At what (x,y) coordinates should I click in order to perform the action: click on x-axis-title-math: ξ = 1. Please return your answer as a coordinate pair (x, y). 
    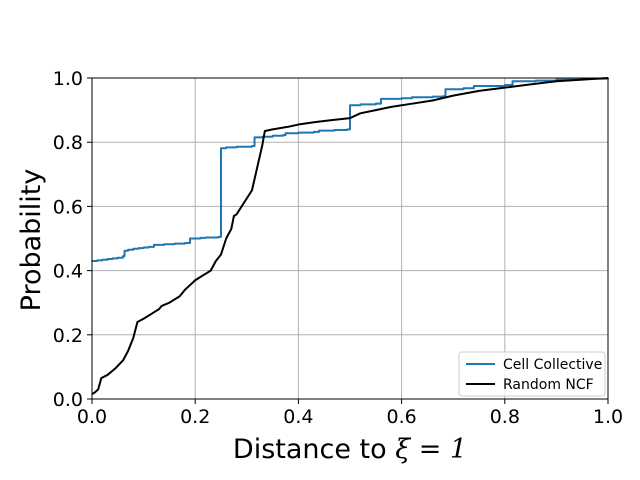
    Looking at the image, I should click on (431, 449).